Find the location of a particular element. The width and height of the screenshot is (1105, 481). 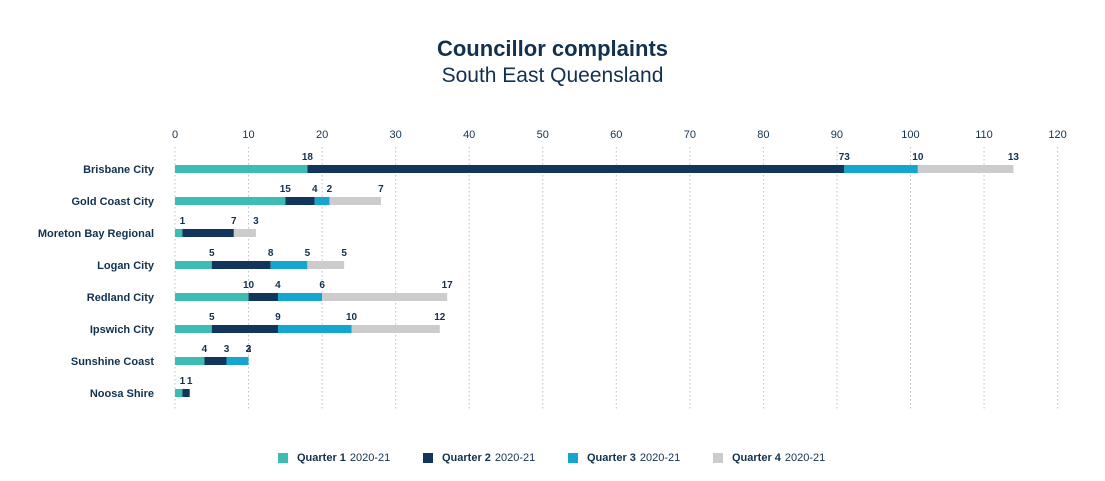

legend-item: Quarter 2 2020-21 is located at coordinates (479, 458).